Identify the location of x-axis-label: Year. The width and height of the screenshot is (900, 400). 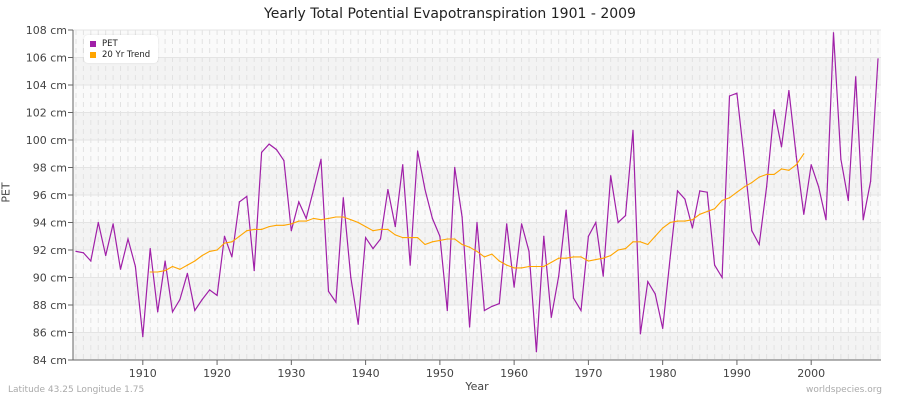
(477, 386).